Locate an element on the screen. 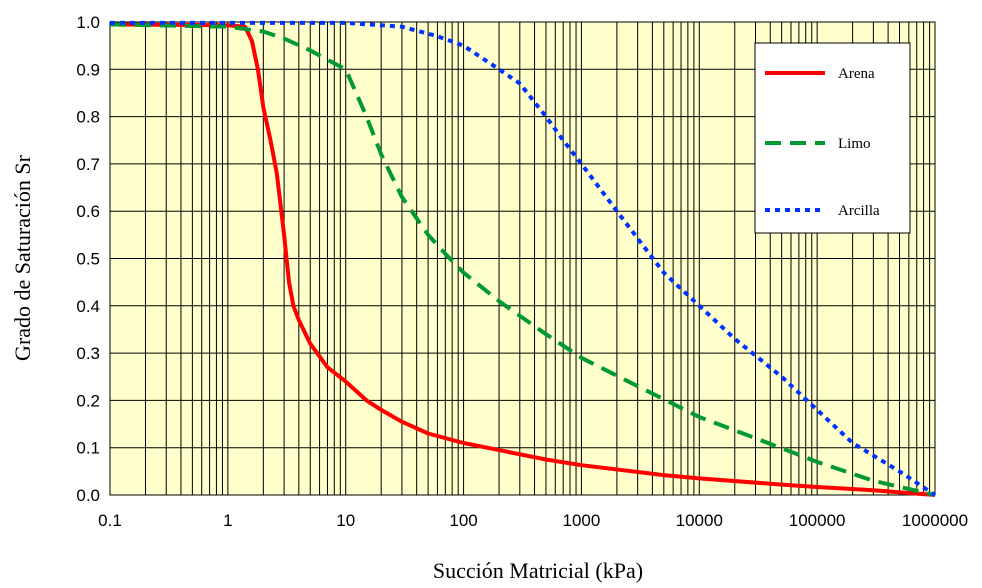 The image size is (982, 588). legend-label: Limo is located at coordinates (854, 144).